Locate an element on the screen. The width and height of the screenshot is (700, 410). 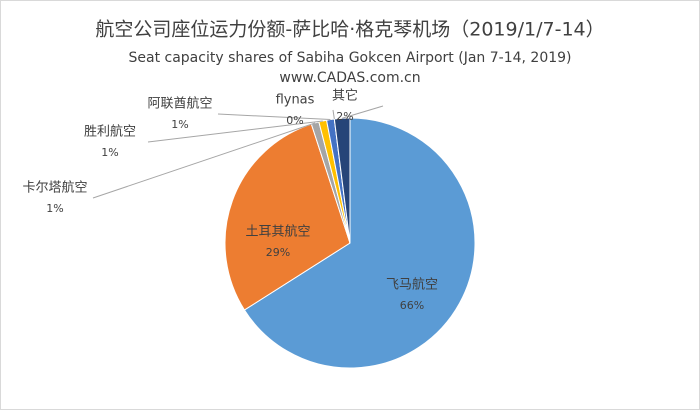
slice-label: 土耳其航空 is located at coordinates (277, 232).